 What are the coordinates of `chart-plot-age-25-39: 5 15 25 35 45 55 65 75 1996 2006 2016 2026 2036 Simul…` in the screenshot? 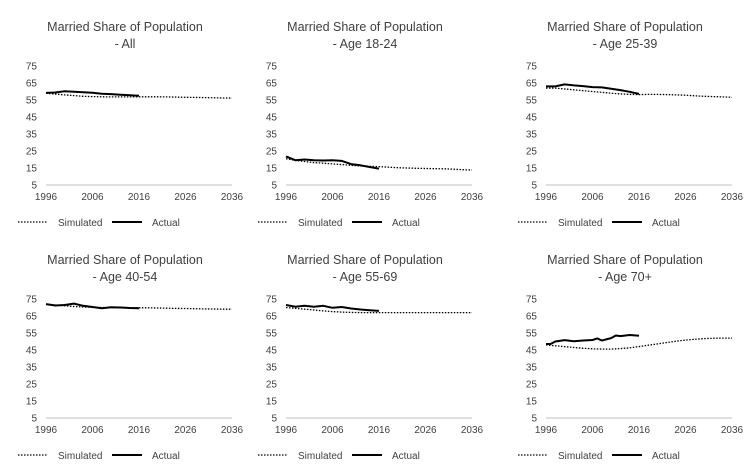 It's located at (631, 145).